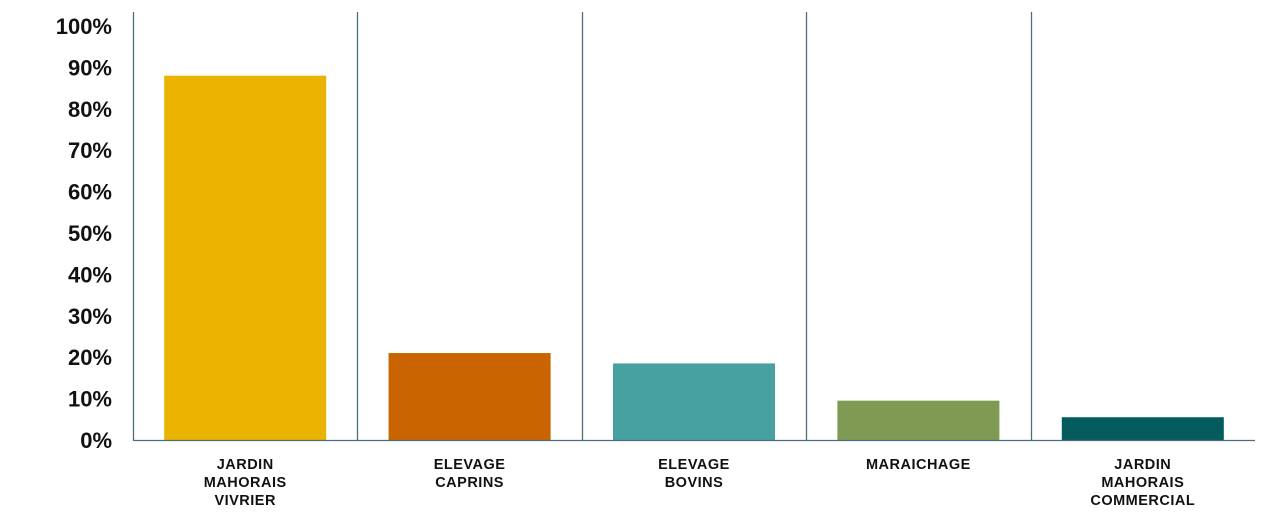  What do you see at coordinates (90, 316) in the screenshot?
I see `y-tick-label: 30%` at bounding box center [90, 316].